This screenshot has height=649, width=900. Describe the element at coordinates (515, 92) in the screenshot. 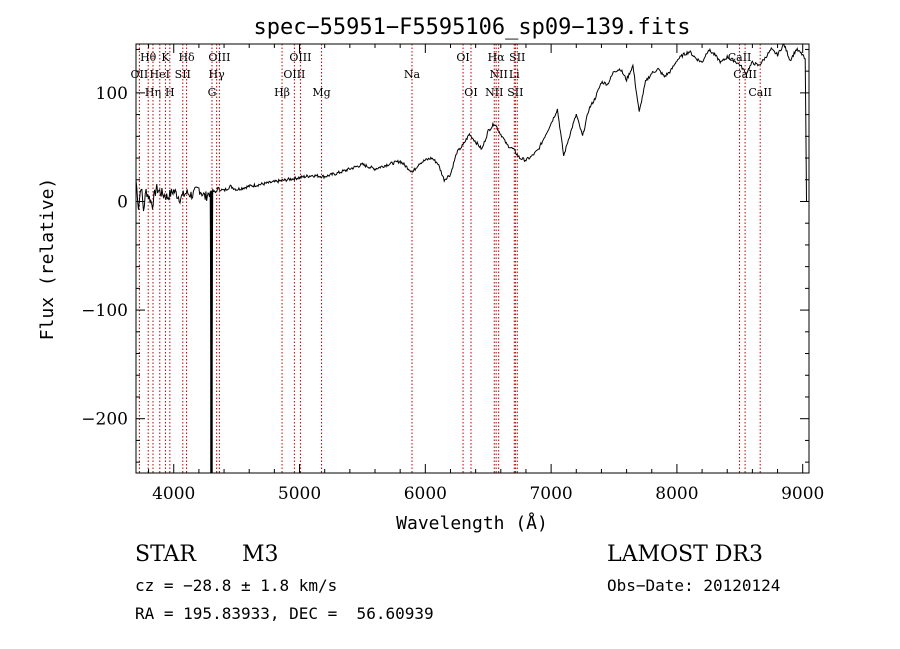

I see `line-label-2-7: SII` at that location.